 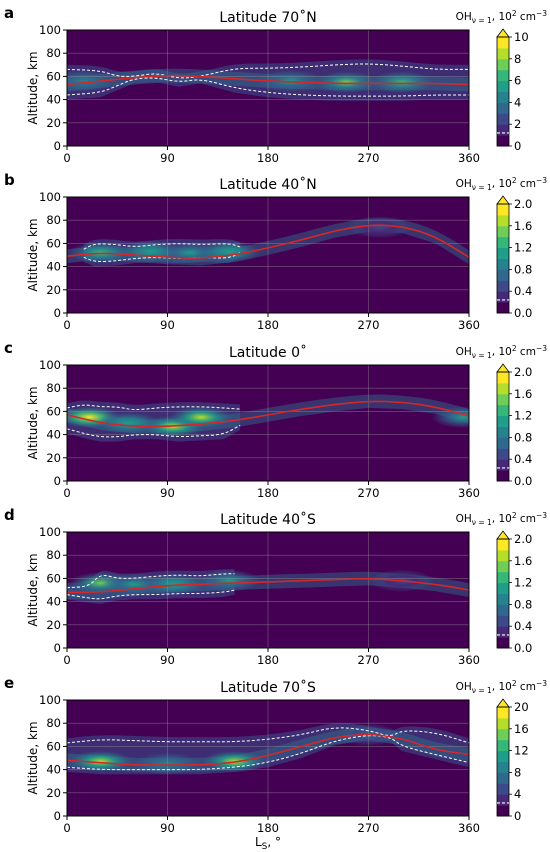 What do you see at coordinates (523, 459) in the screenshot?
I see `colorbar-tick-label: 0.4` at bounding box center [523, 459].